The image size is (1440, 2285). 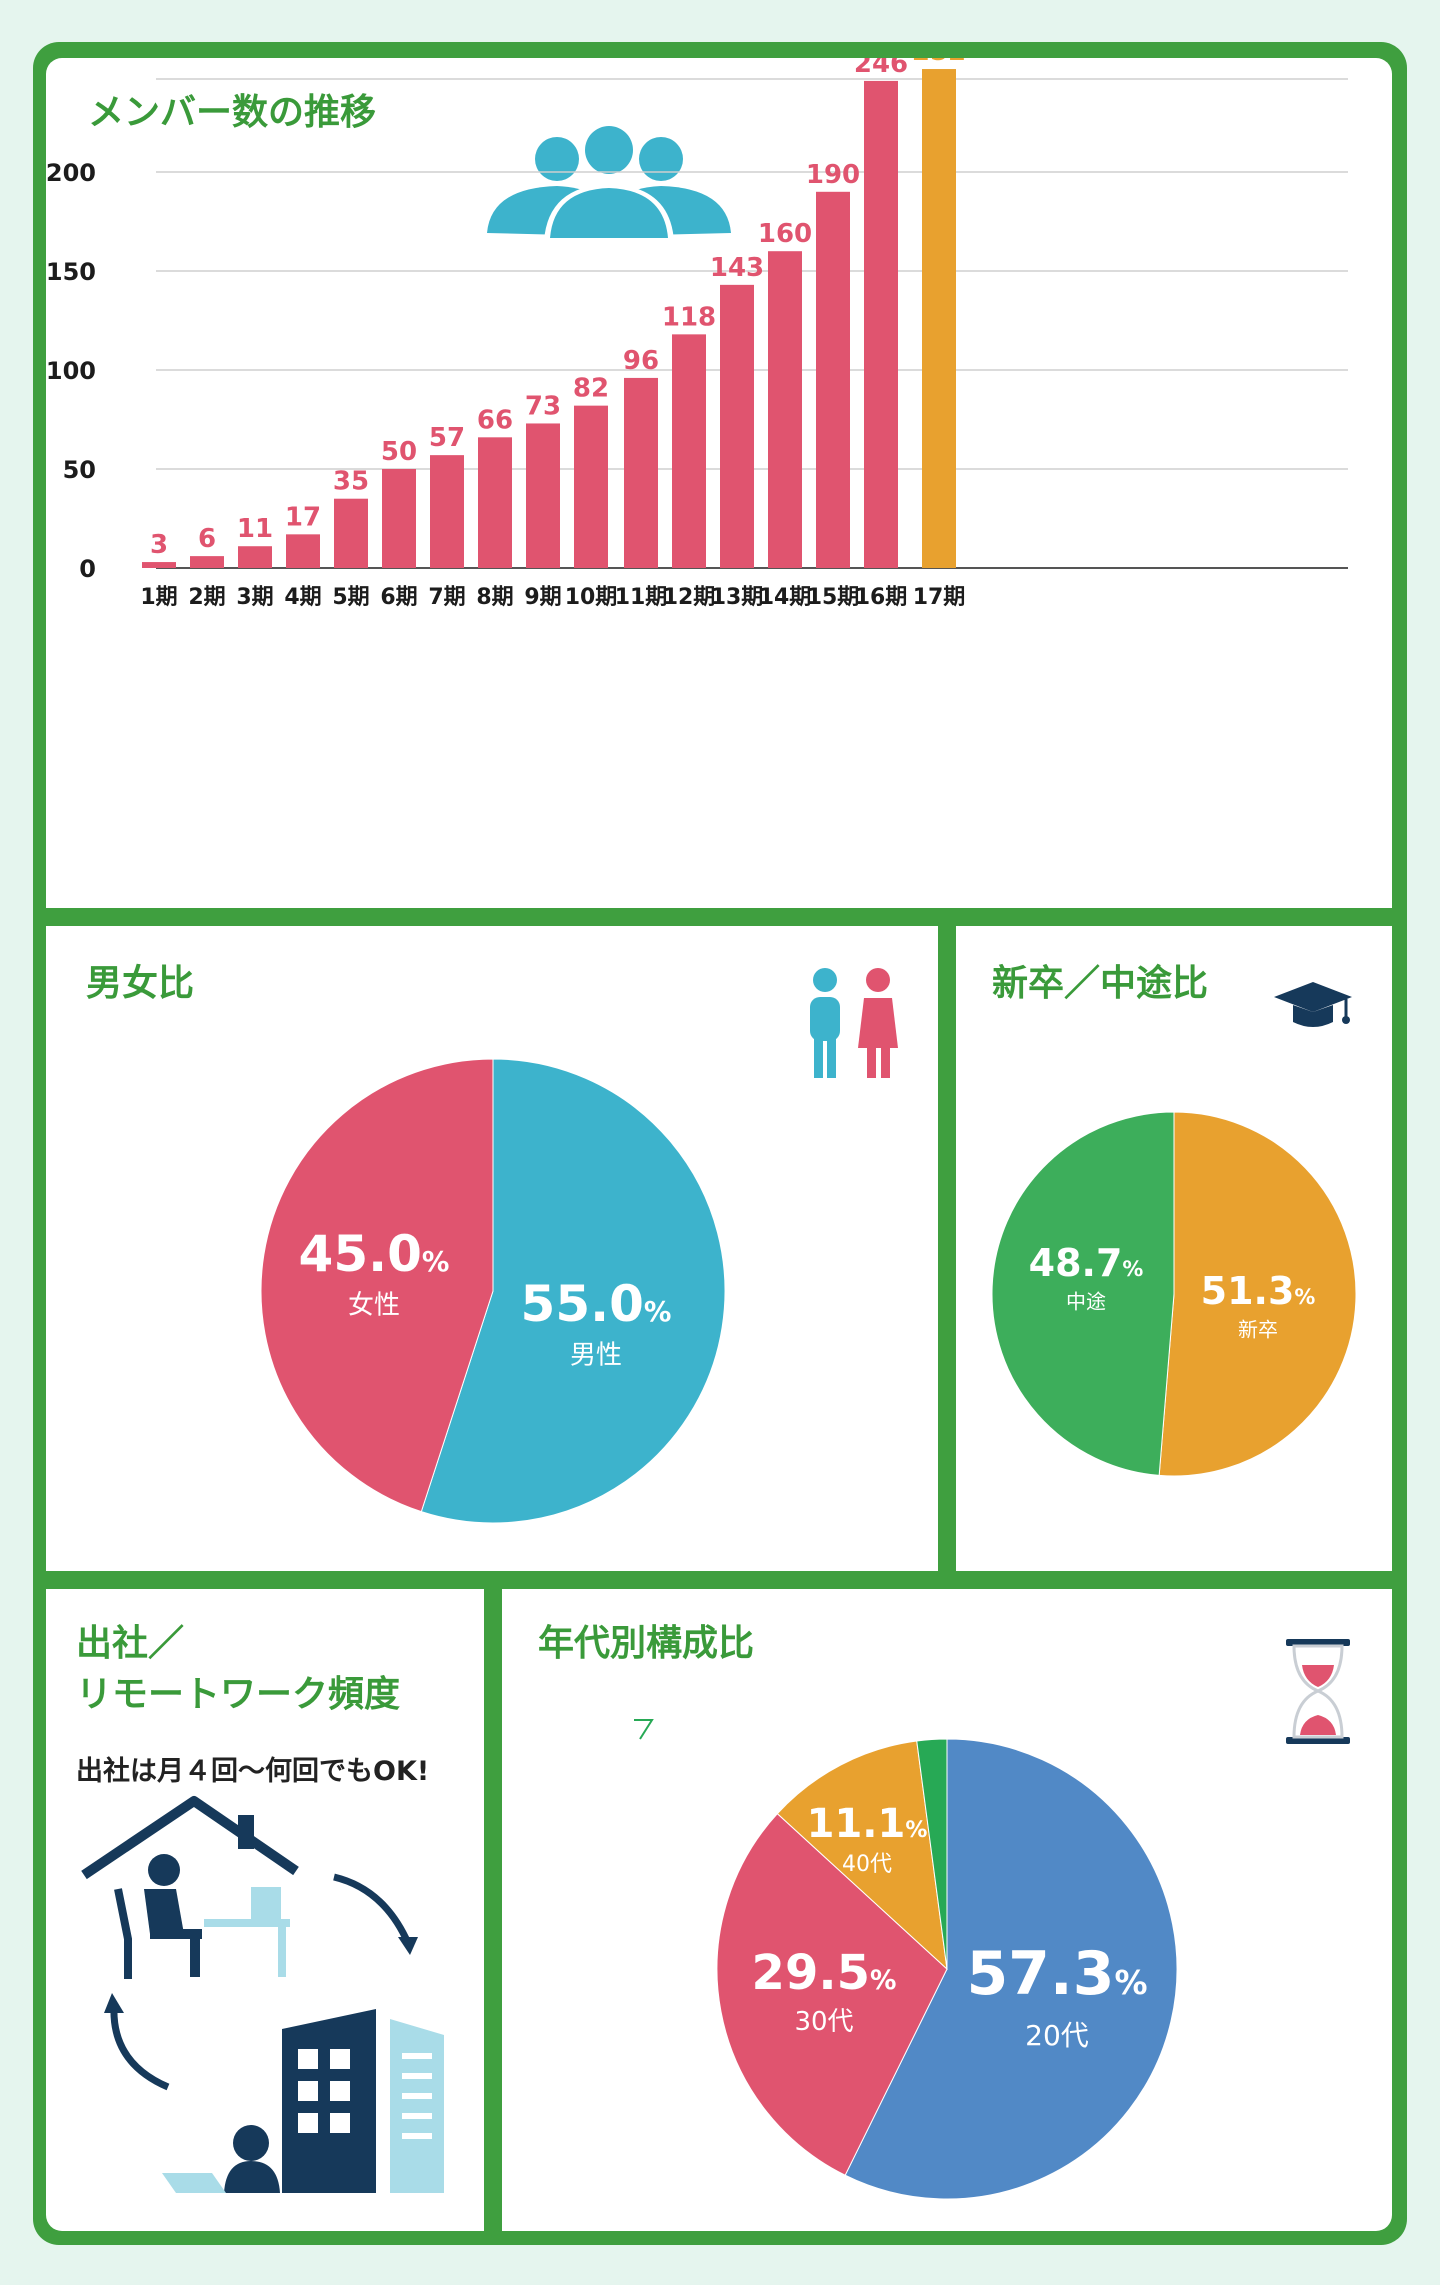 I want to click on x-tick-label: 10期, so click(x=591, y=597).